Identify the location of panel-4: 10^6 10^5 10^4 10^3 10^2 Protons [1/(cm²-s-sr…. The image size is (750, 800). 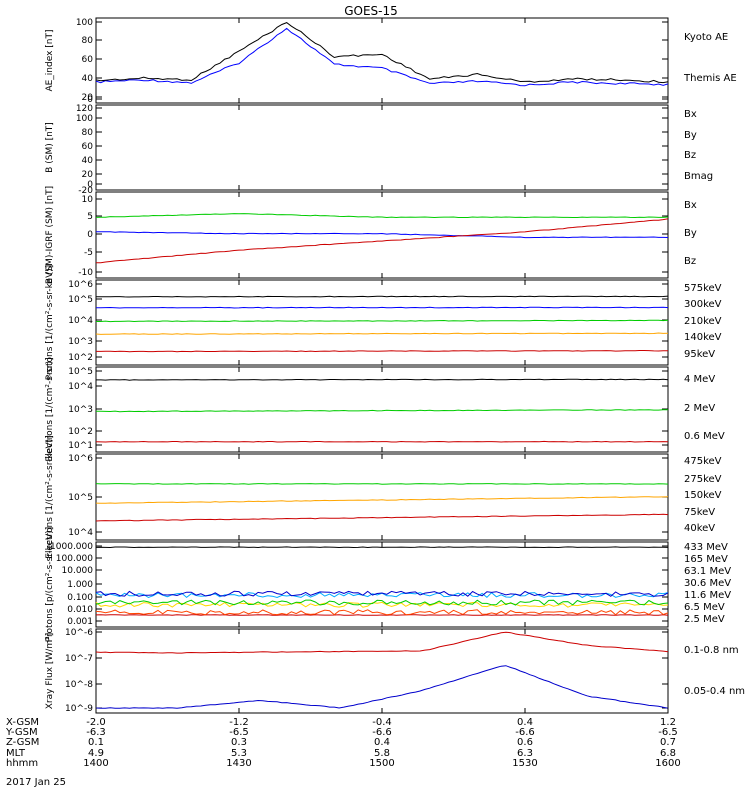
(383, 323).